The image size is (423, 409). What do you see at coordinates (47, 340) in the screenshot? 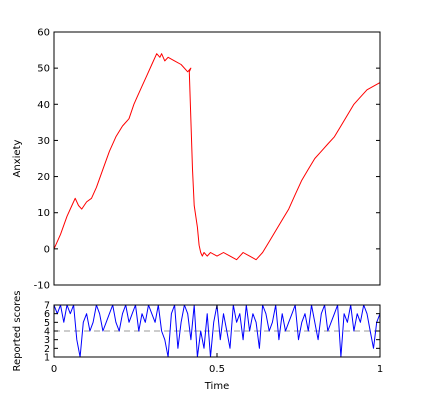
I see `y-tick-label: 3` at bounding box center [47, 340].